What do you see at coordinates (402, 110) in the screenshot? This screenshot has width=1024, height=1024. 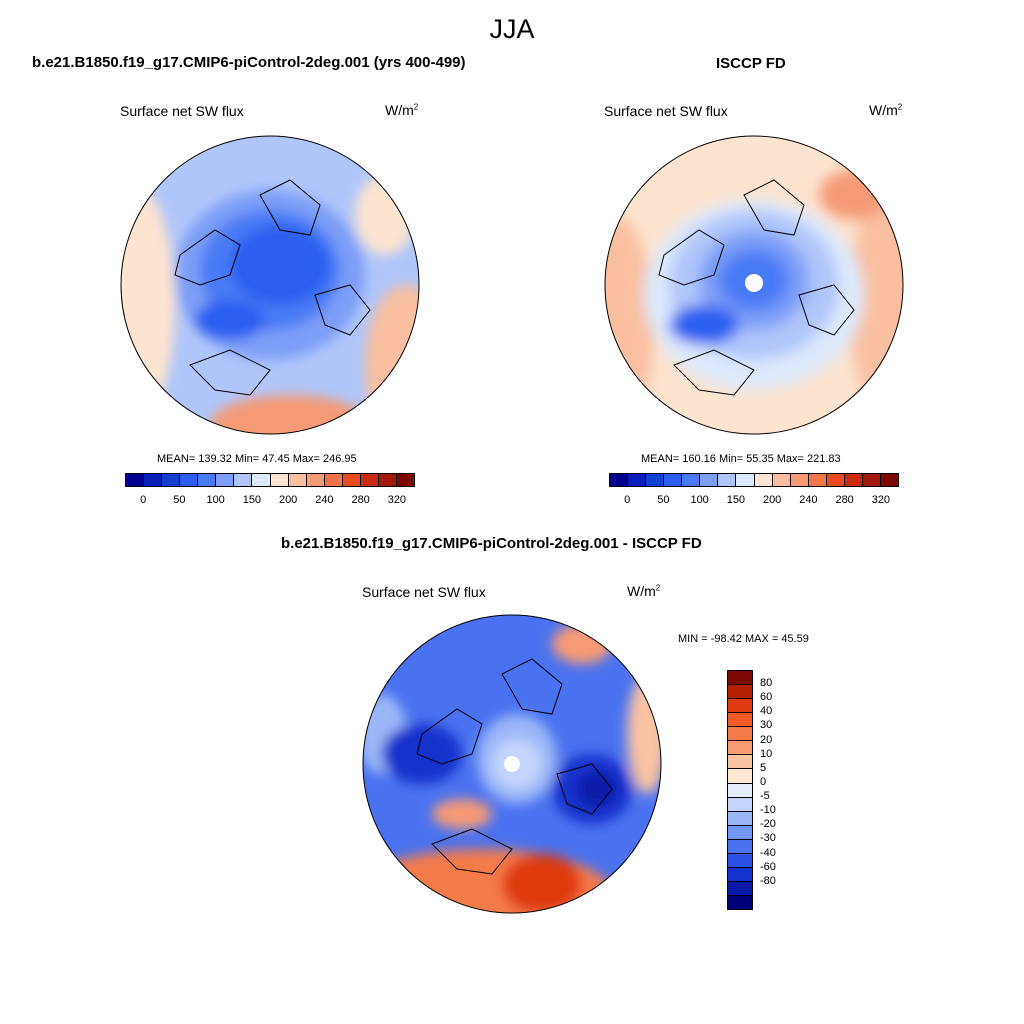 I see `panel1-units-label: W/m2` at bounding box center [402, 110].